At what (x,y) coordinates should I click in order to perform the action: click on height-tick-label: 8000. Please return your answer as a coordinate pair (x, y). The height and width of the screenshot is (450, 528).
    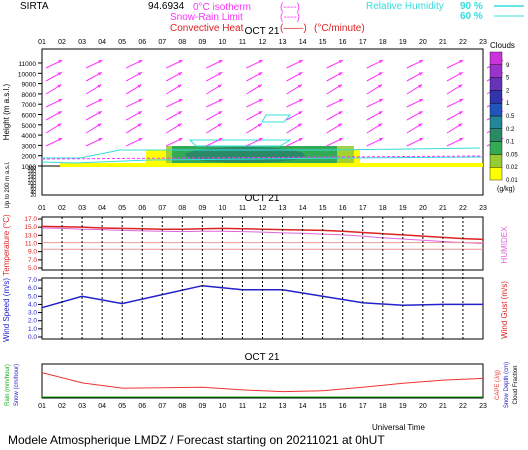
    Looking at the image, I should click on (29, 95).